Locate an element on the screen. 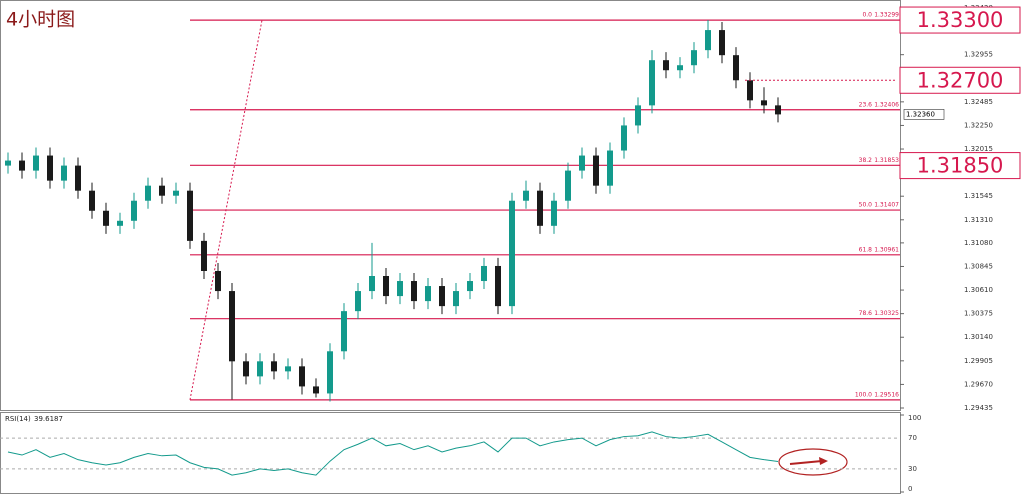 The image size is (1024, 496). fib-price: 1.31853 is located at coordinates (886, 160).